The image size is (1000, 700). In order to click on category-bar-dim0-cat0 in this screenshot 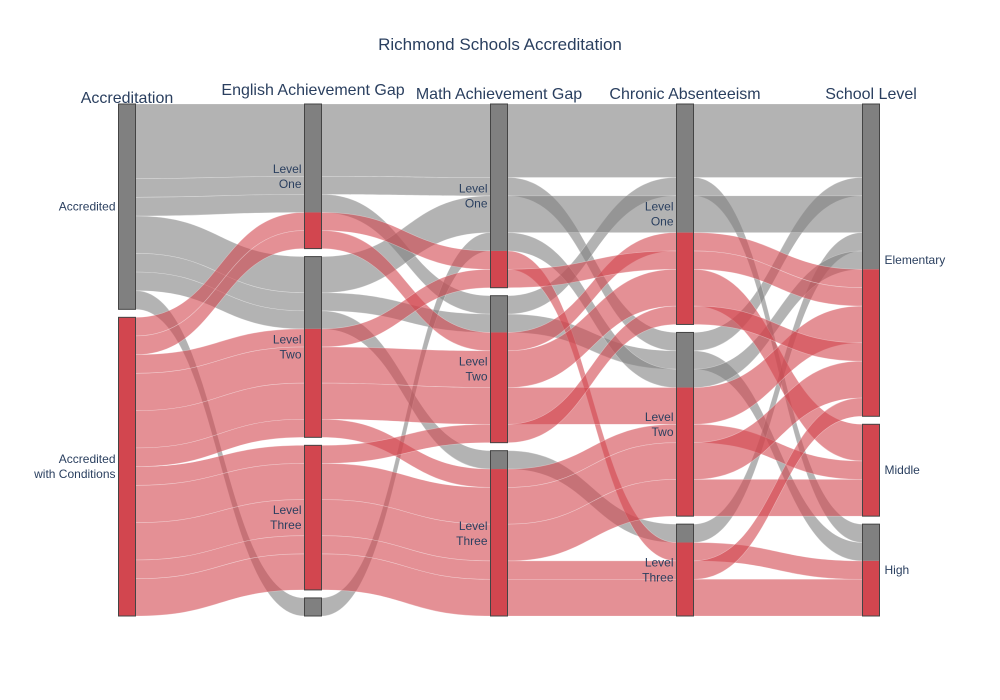, I will do `click(127, 206)`.